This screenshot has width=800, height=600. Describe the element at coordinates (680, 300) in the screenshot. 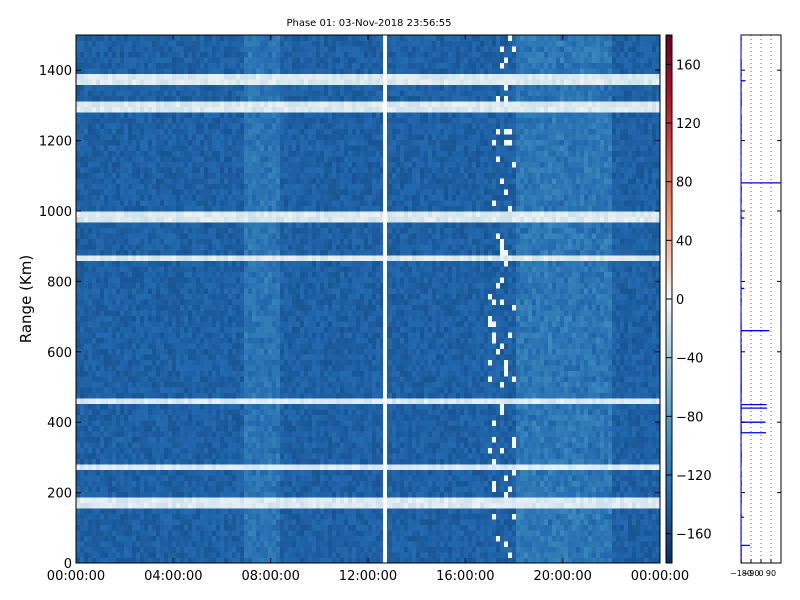

I see `colorbar-tick-label: 0` at that location.